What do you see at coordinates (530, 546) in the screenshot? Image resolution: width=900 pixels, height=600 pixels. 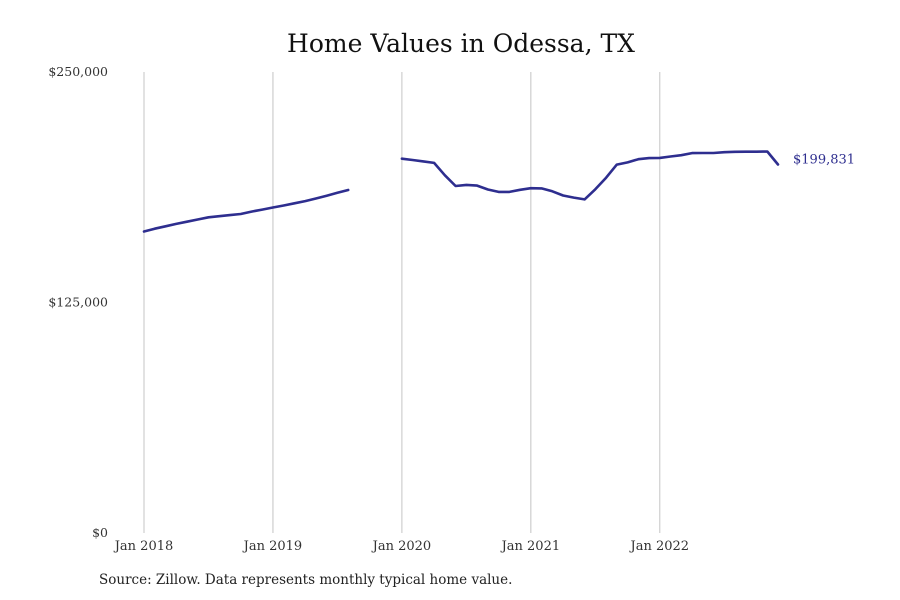 I see `x-tick-label-3: Jan 2021` at bounding box center [530, 546].